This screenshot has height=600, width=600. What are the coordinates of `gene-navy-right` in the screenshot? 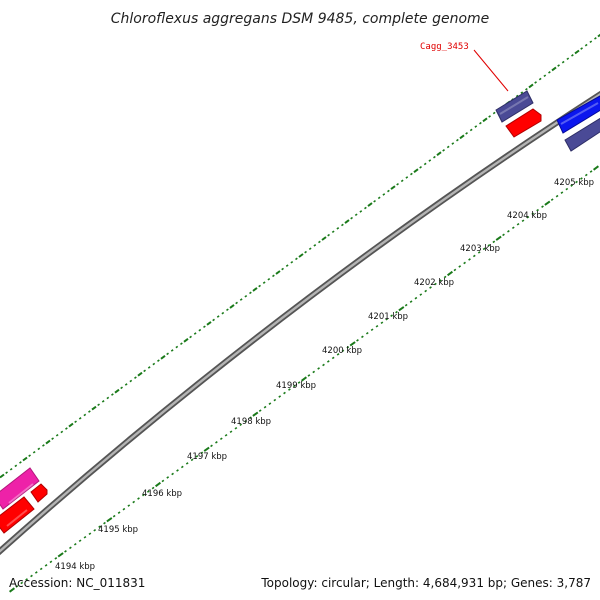 It's located at (582, 134).